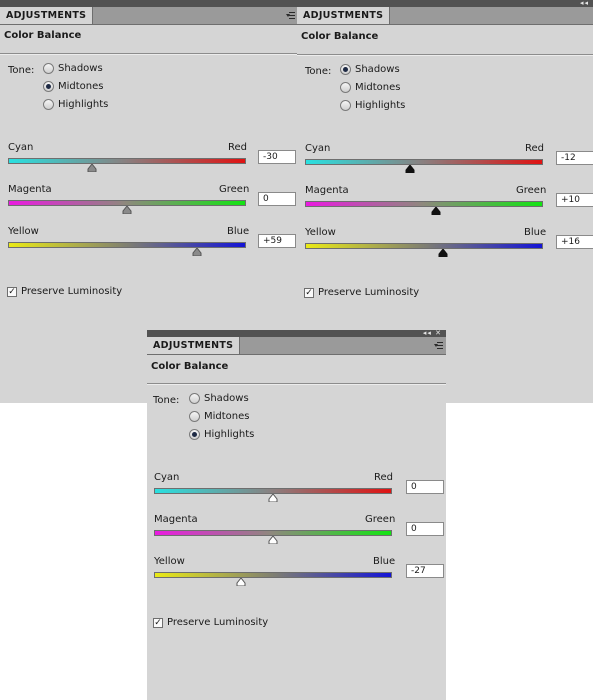 Image resolution: width=593 pixels, height=700 pixels. What do you see at coordinates (149, 3) in the screenshot?
I see `panel-title-bar` at bounding box center [149, 3].